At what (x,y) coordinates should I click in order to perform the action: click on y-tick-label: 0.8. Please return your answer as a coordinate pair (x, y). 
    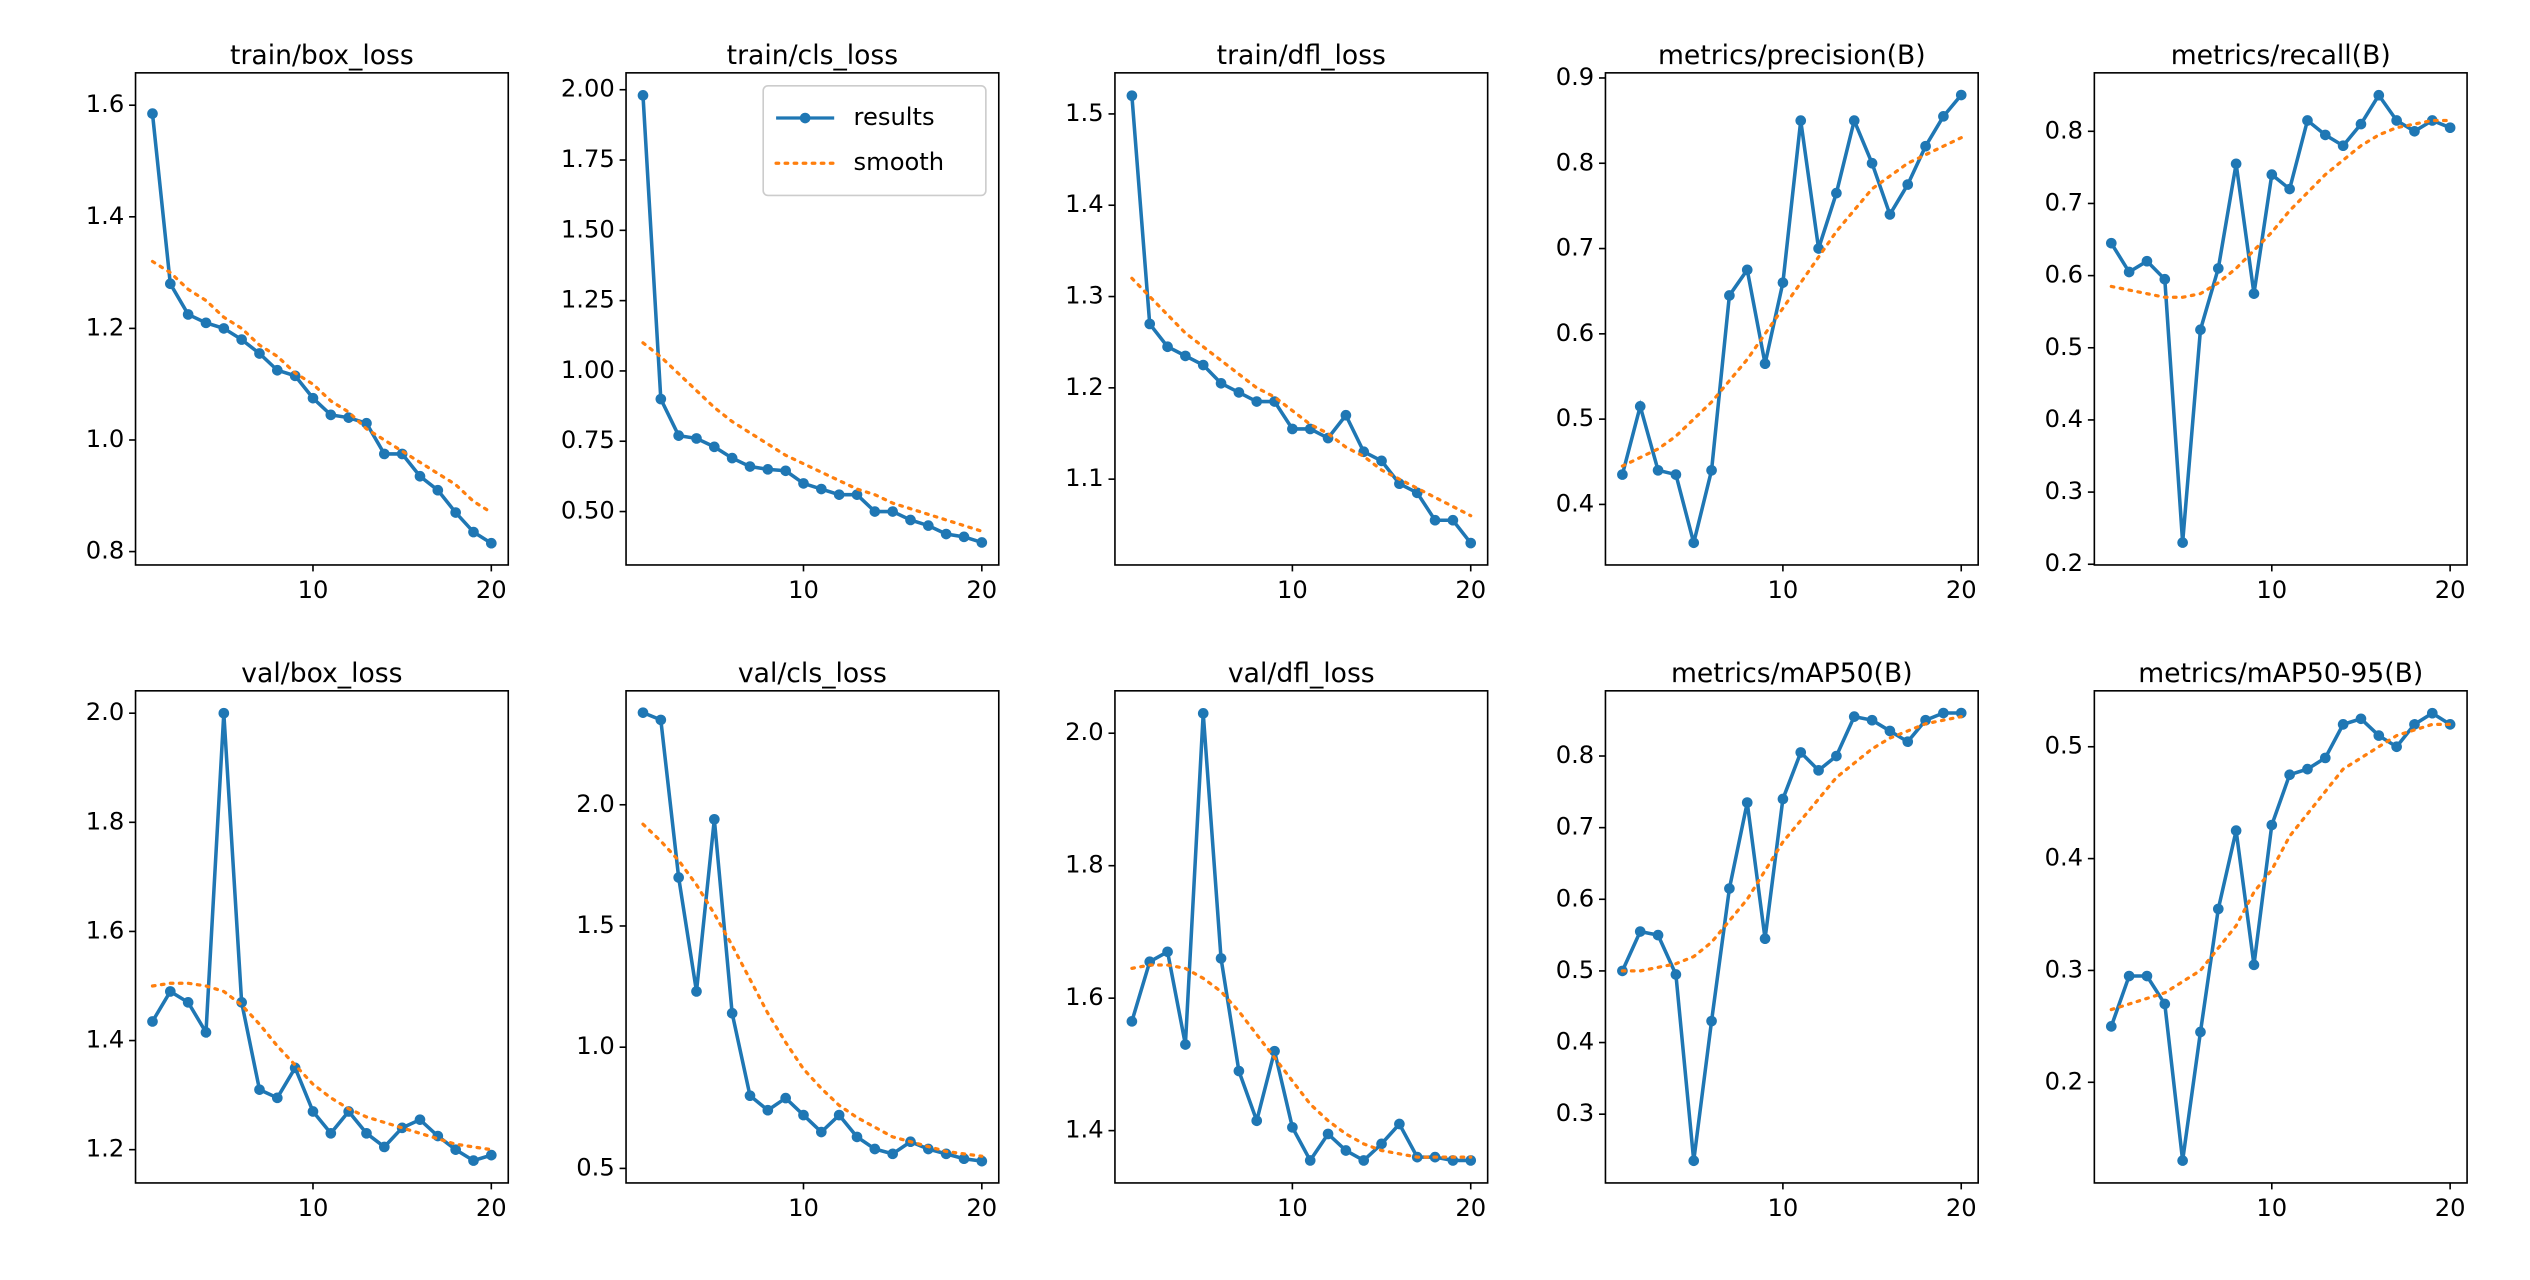
    Looking at the image, I should click on (2064, 130).